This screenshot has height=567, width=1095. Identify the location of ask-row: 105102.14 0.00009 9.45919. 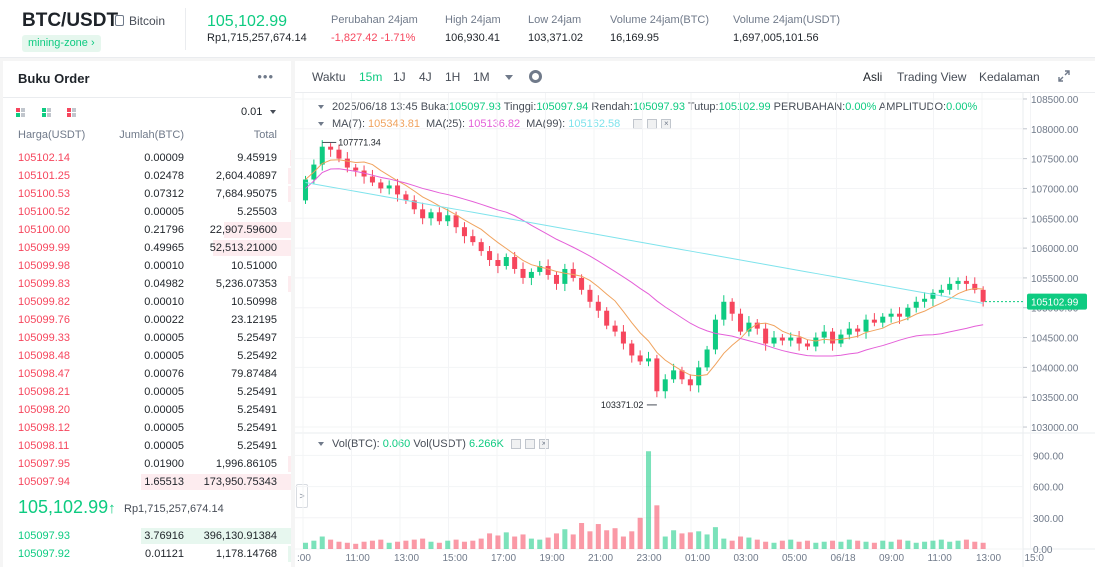
(147, 158).